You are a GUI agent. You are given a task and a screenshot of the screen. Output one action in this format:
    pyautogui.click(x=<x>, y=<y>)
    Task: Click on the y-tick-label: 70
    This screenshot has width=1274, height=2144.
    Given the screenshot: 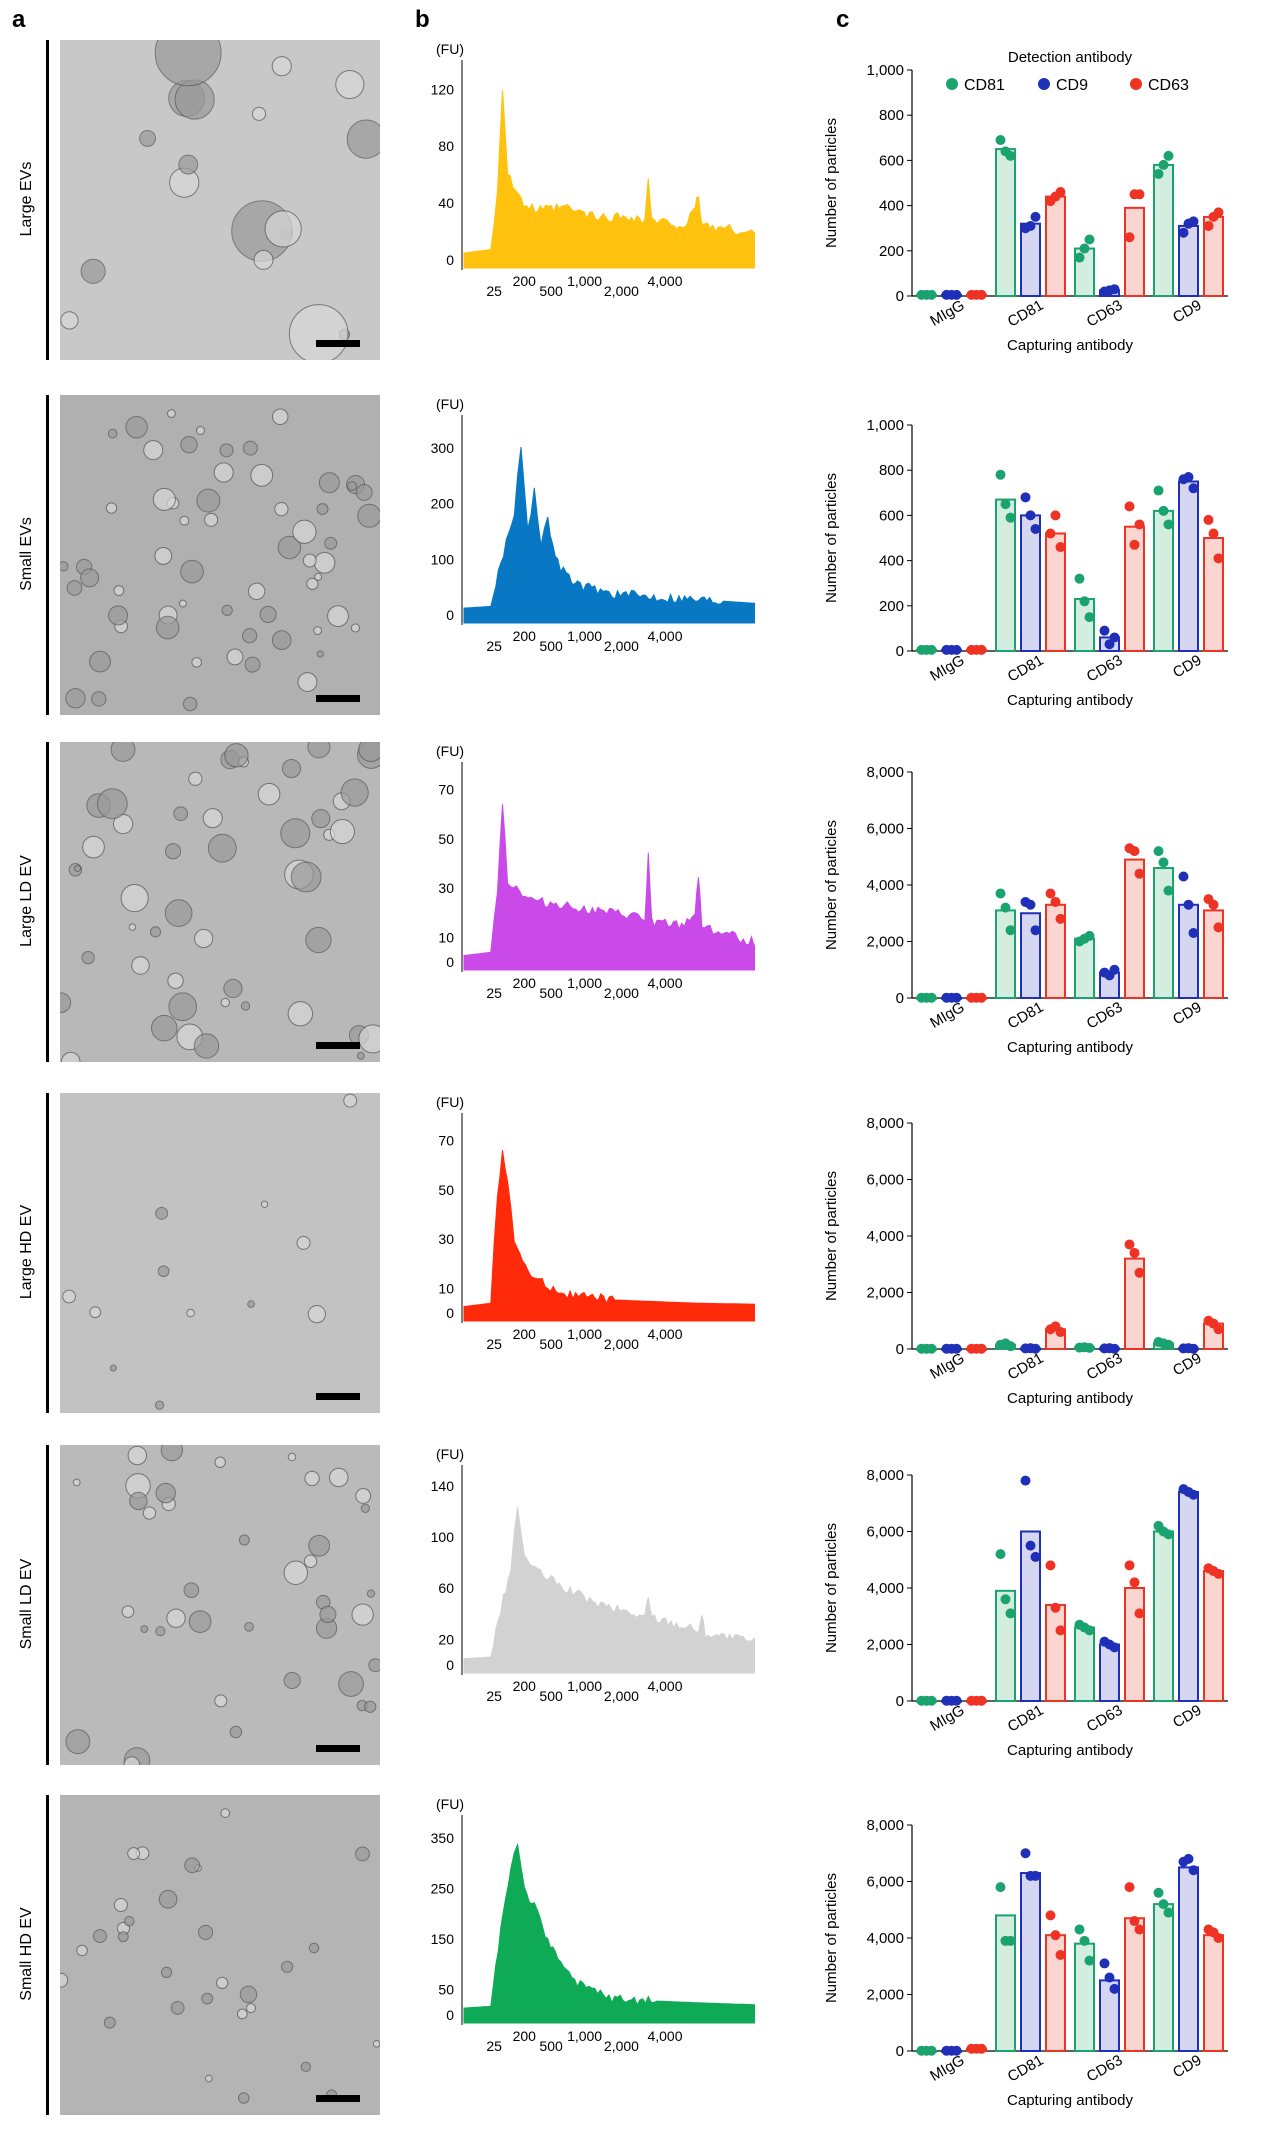 What is the action you would take?
    pyautogui.click(x=446, y=1141)
    